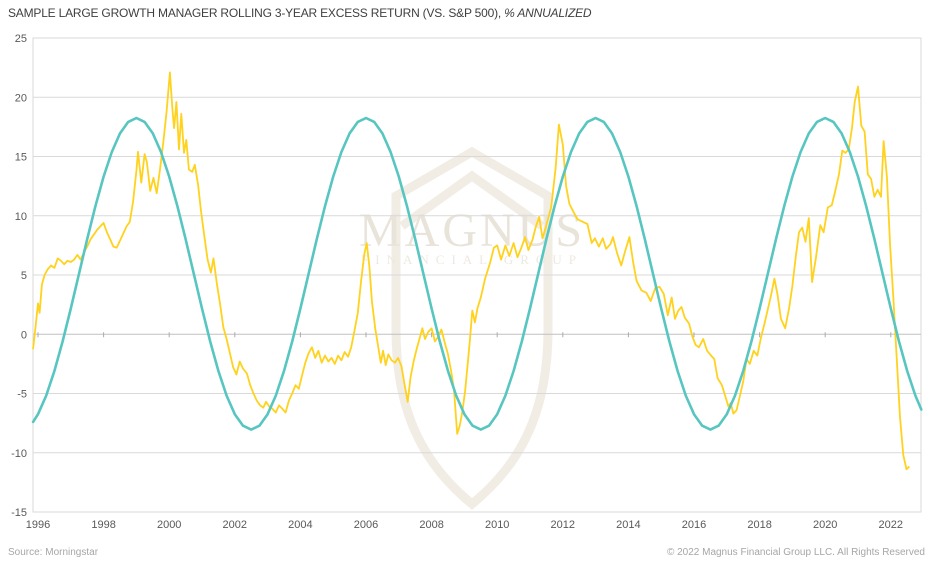 Image resolution: width=933 pixels, height=564 pixels. What do you see at coordinates (472, 328) in the screenshot?
I see `watermark-shield-icon` at bounding box center [472, 328].